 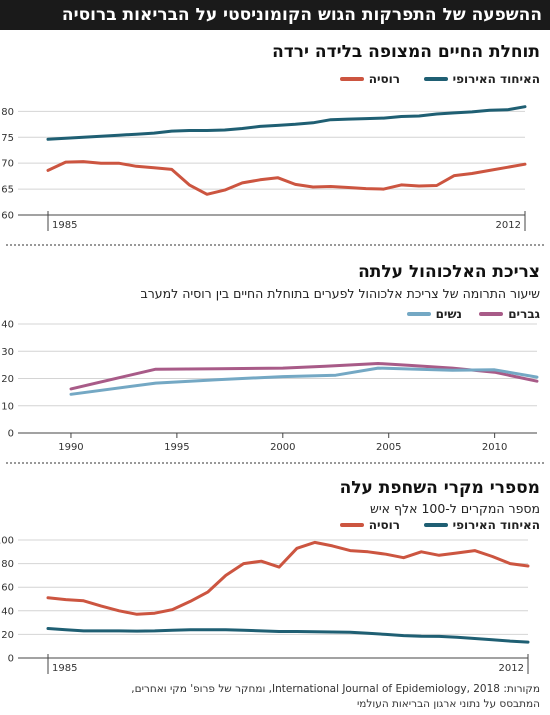 What do you see at coordinates (388, 447) in the screenshot?
I see `chart2-xtick-label: 2005` at bounding box center [388, 447].